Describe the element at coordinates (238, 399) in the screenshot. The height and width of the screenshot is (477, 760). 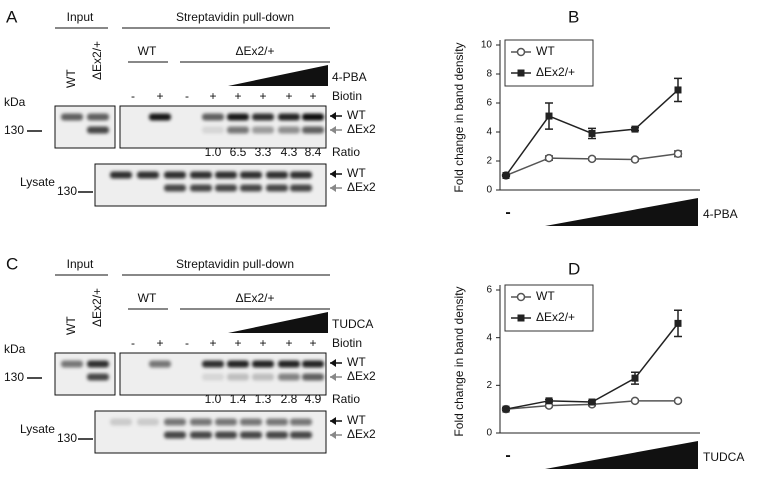
I see `ratio-value: 1.4` at that location.